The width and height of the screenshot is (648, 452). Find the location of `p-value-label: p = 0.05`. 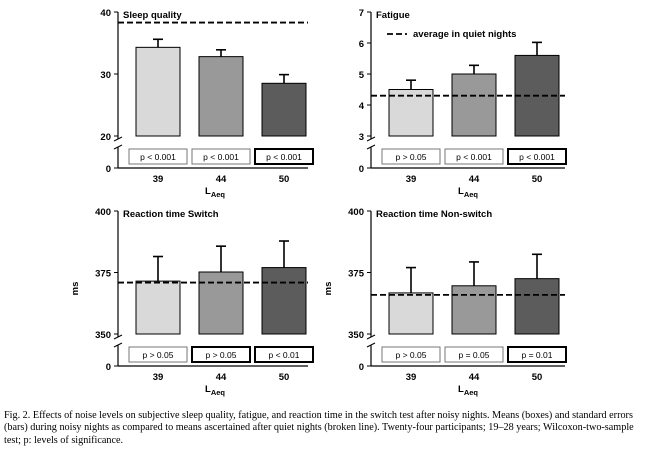

p-value-label: p = 0.05 is located at coordinates (474, 355).